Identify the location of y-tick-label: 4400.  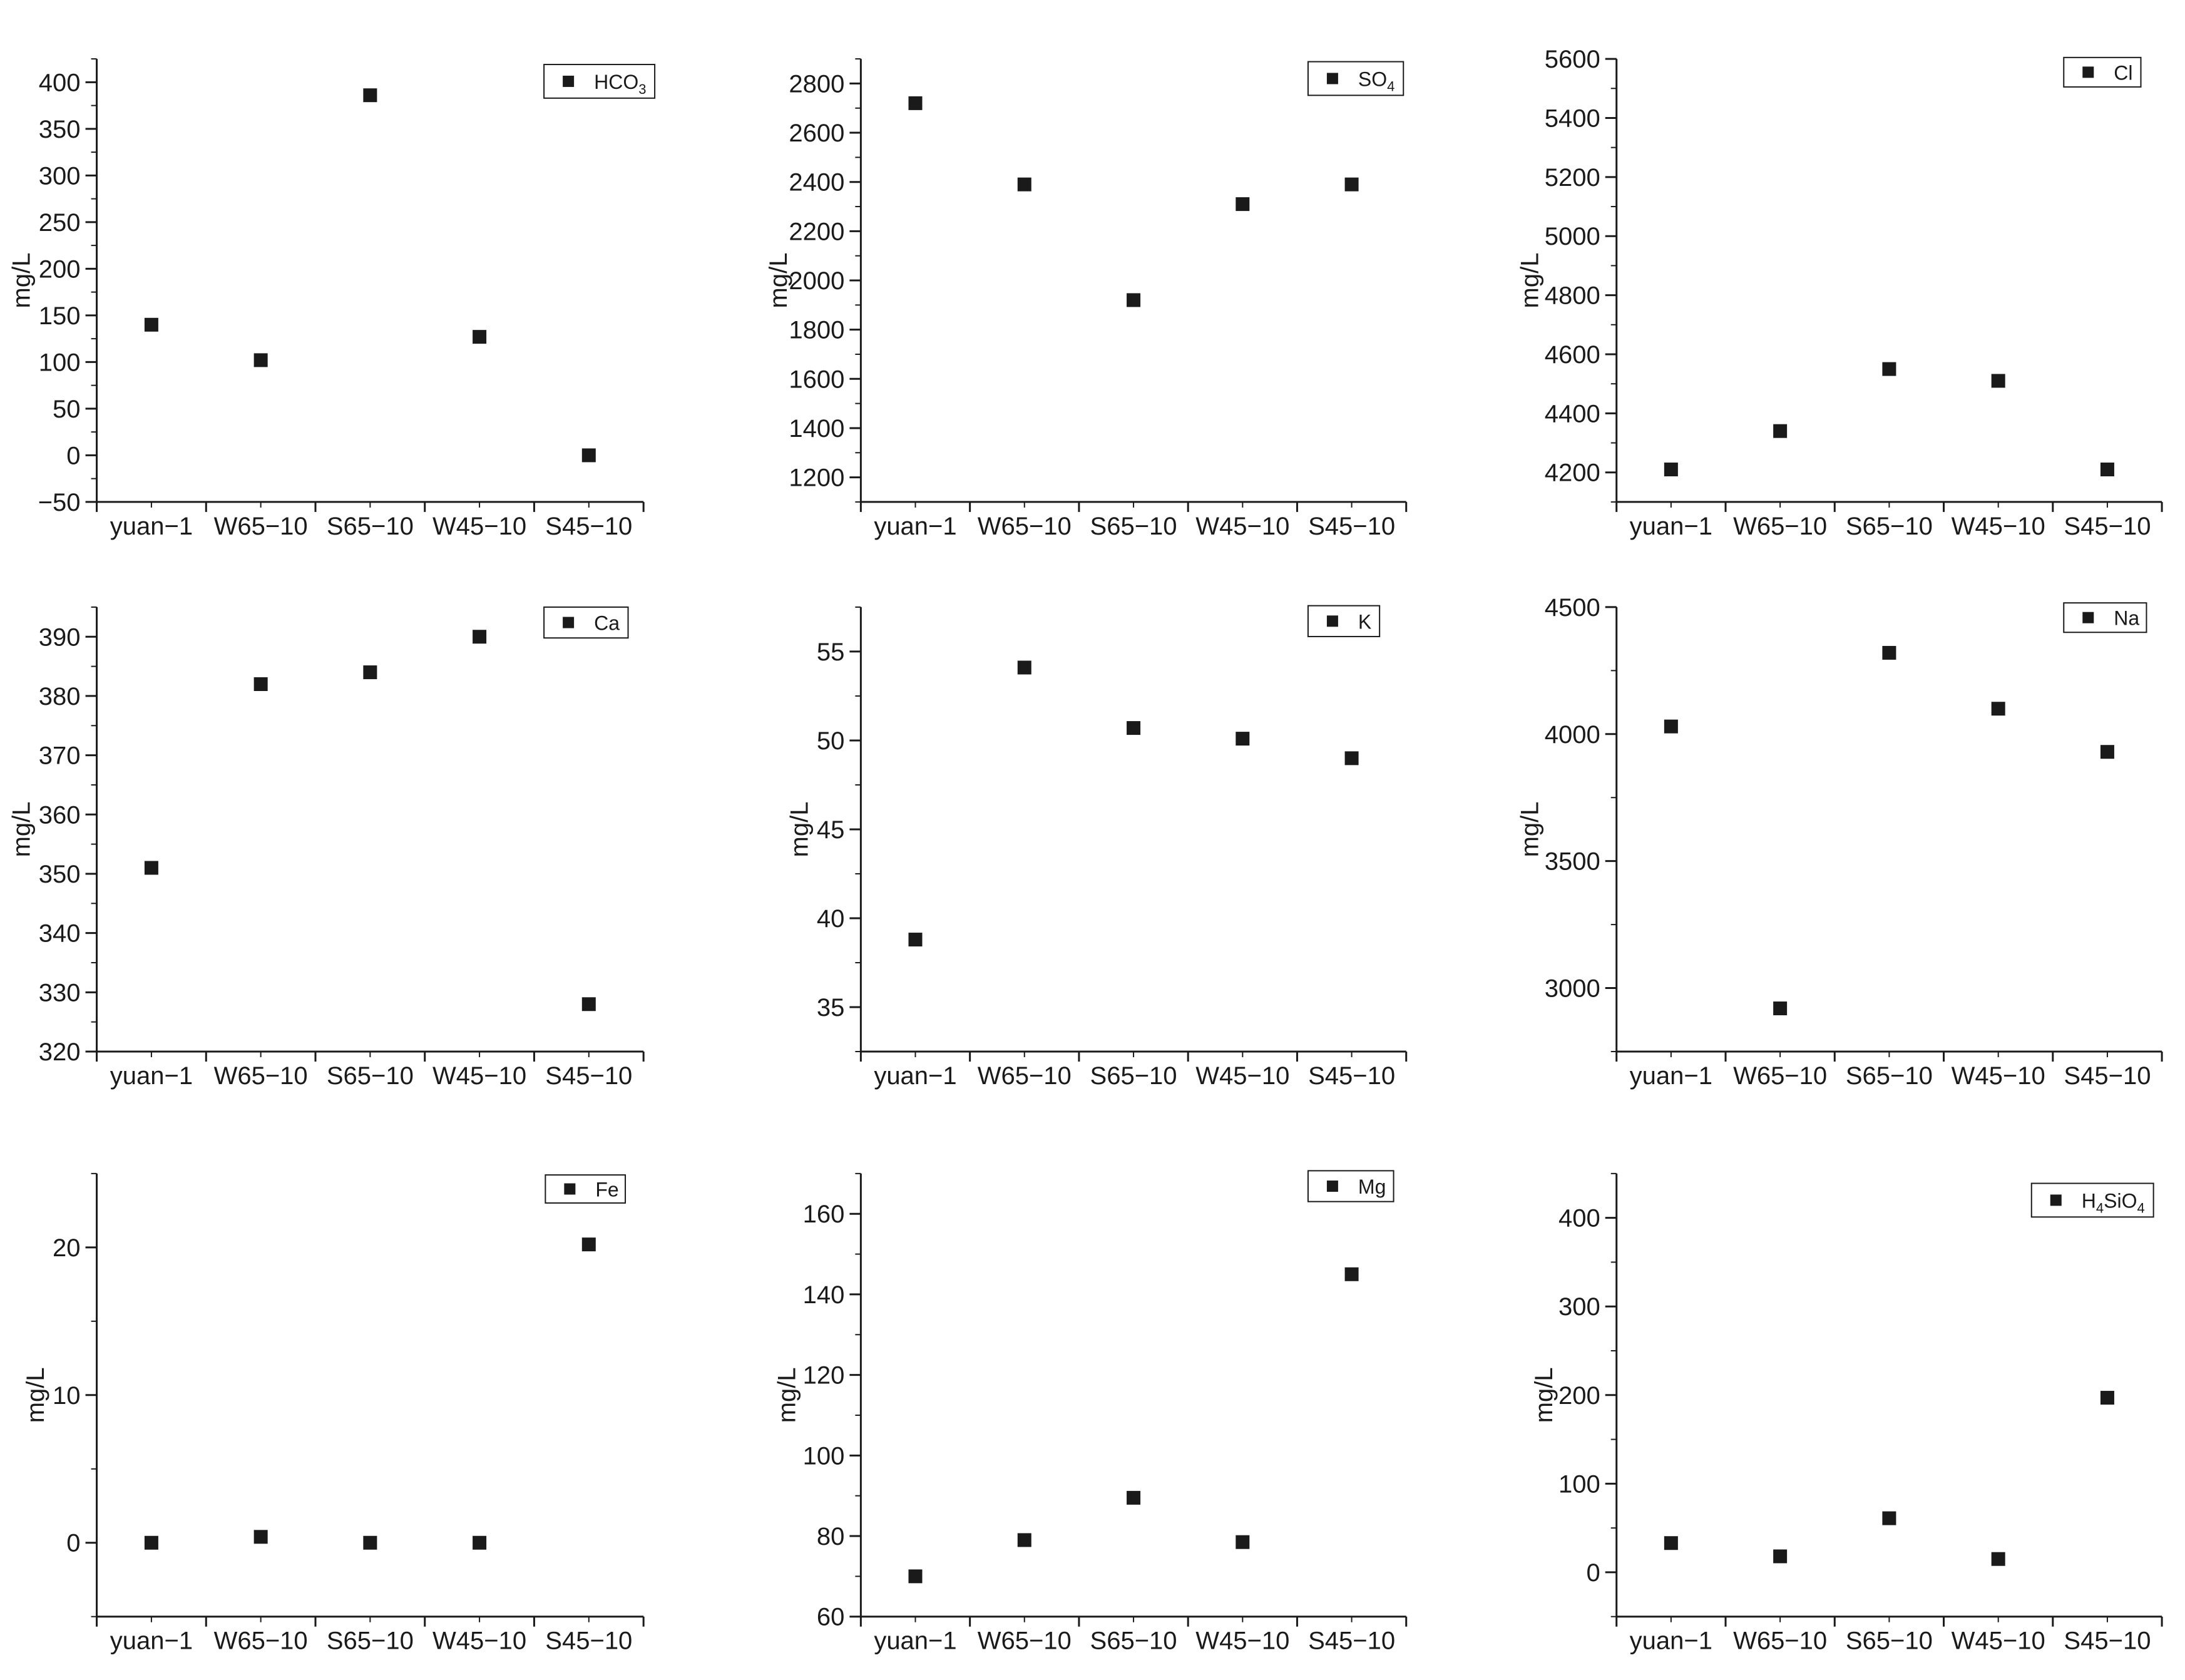
(1572, 414).